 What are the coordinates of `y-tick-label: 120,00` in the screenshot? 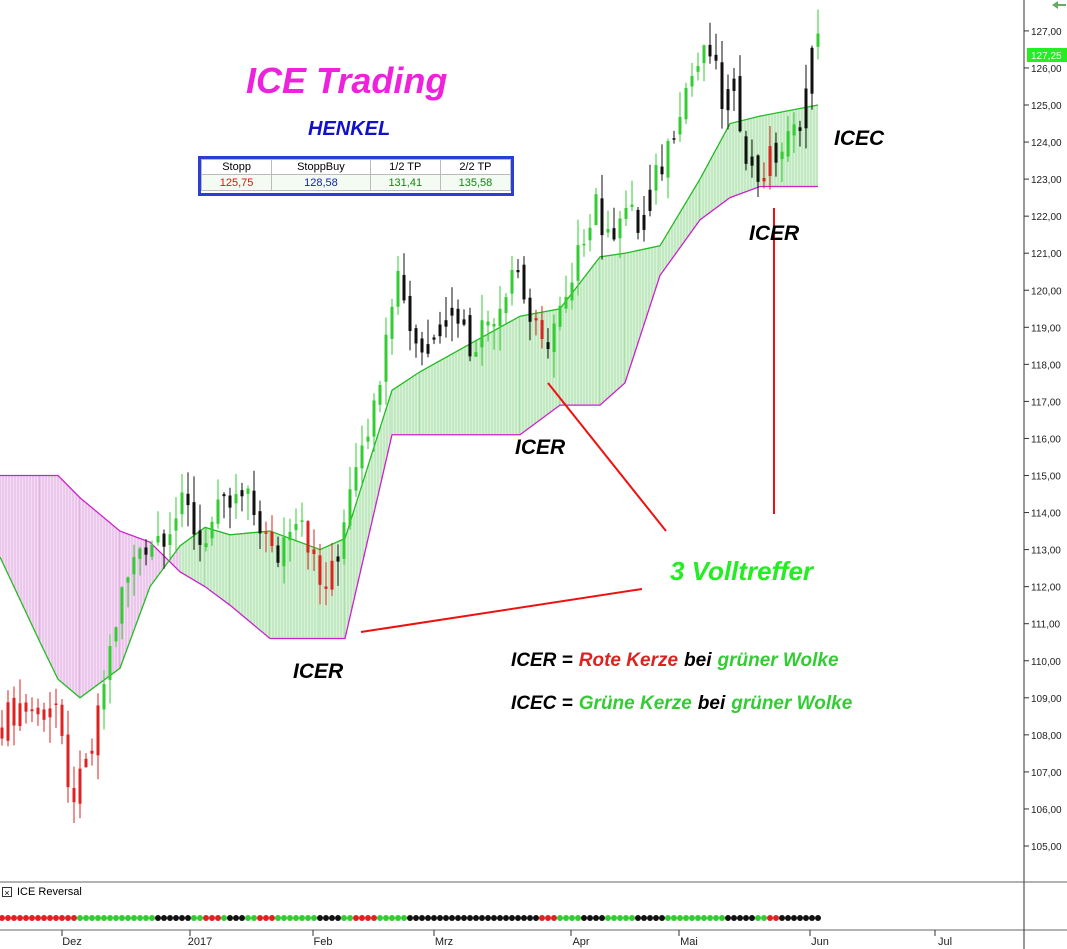 It's located at (1046, 291).